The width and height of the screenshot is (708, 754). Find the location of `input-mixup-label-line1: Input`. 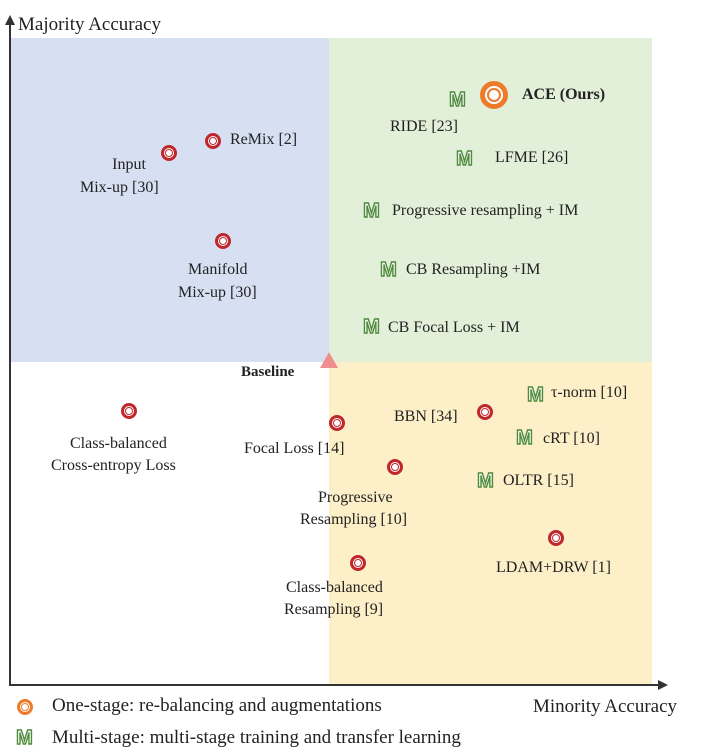

input-mixup-label-line1: Input is located at coordinates (129, 164).